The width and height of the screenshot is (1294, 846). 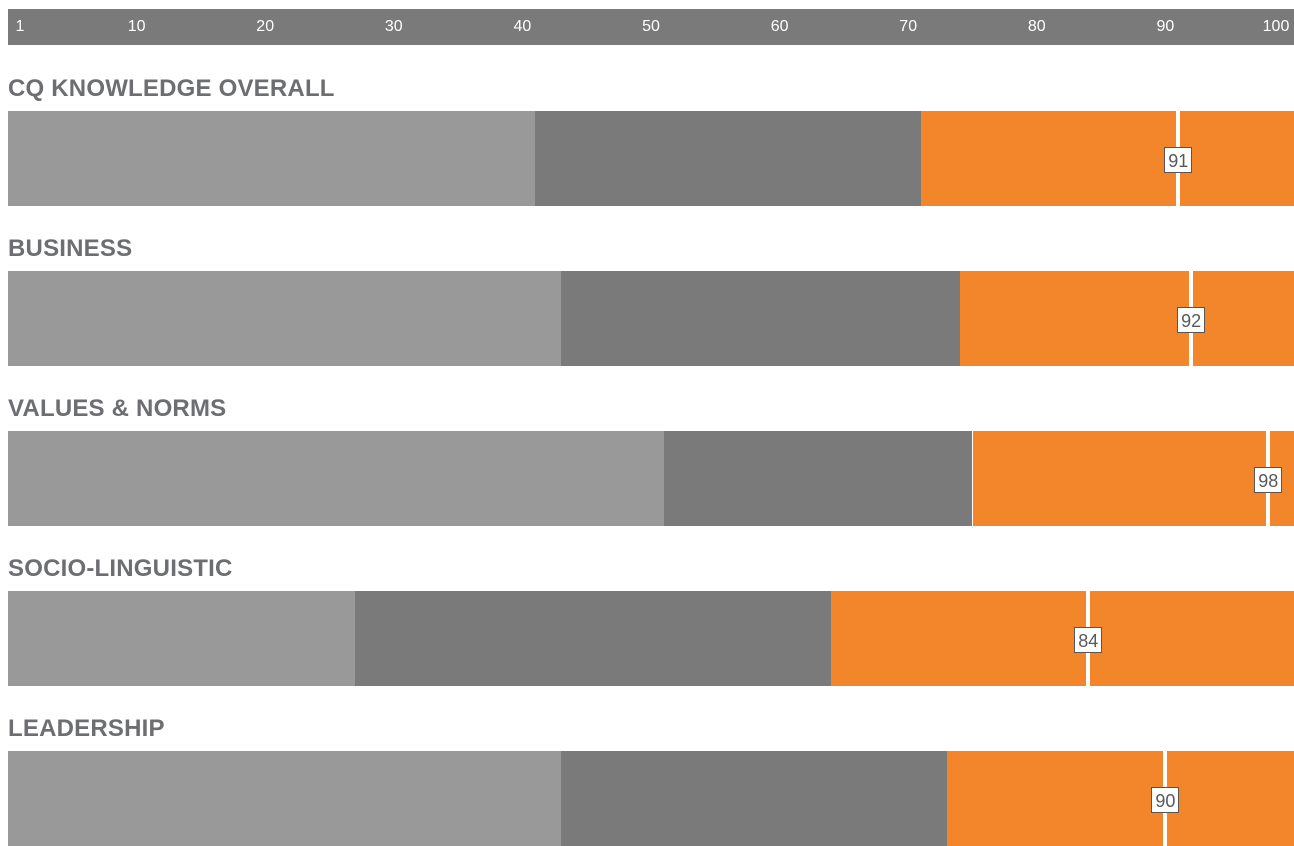 I want to click on scale-tick-label: 20, so click(x=265, y=27).